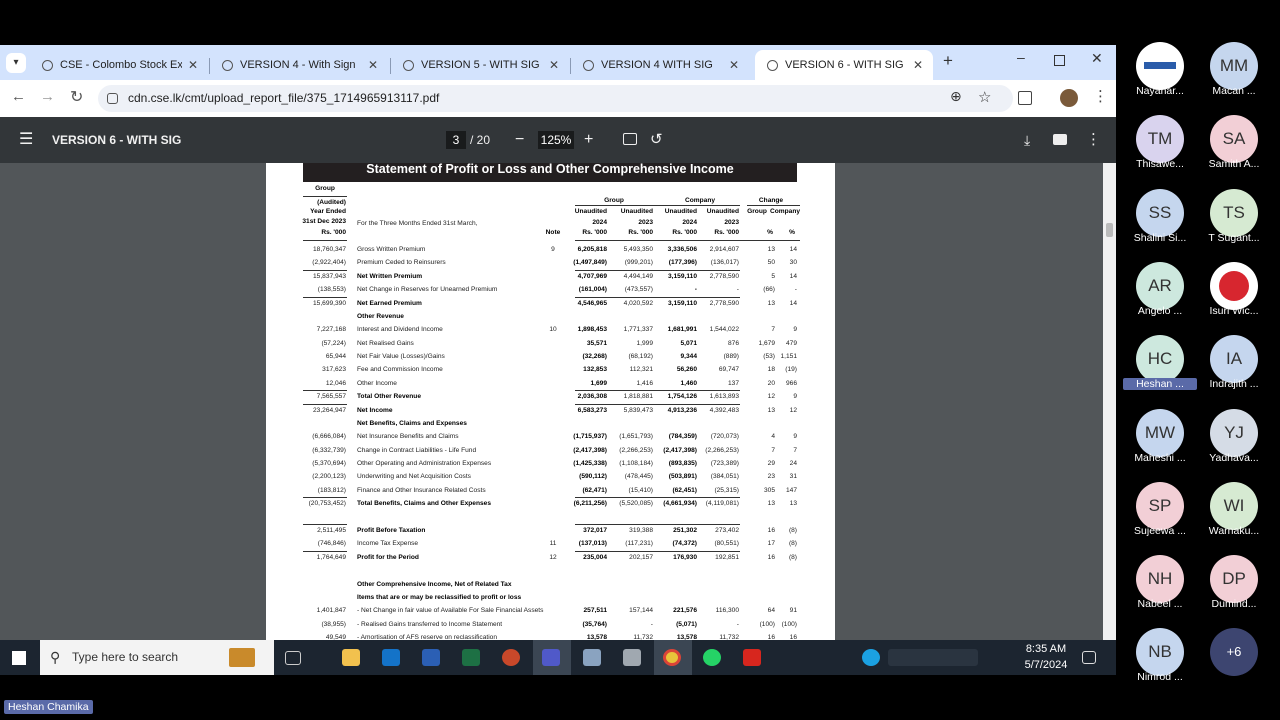  Describe the element at coordinates (18, 96) in the screenshot. I see `back: ←` at that location.